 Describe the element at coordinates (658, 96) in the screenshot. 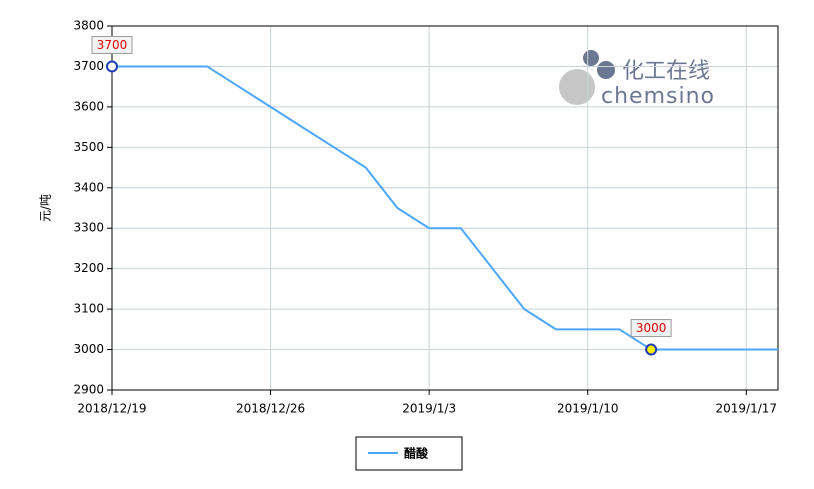

I see `watermark-text: chemsino` at that location.